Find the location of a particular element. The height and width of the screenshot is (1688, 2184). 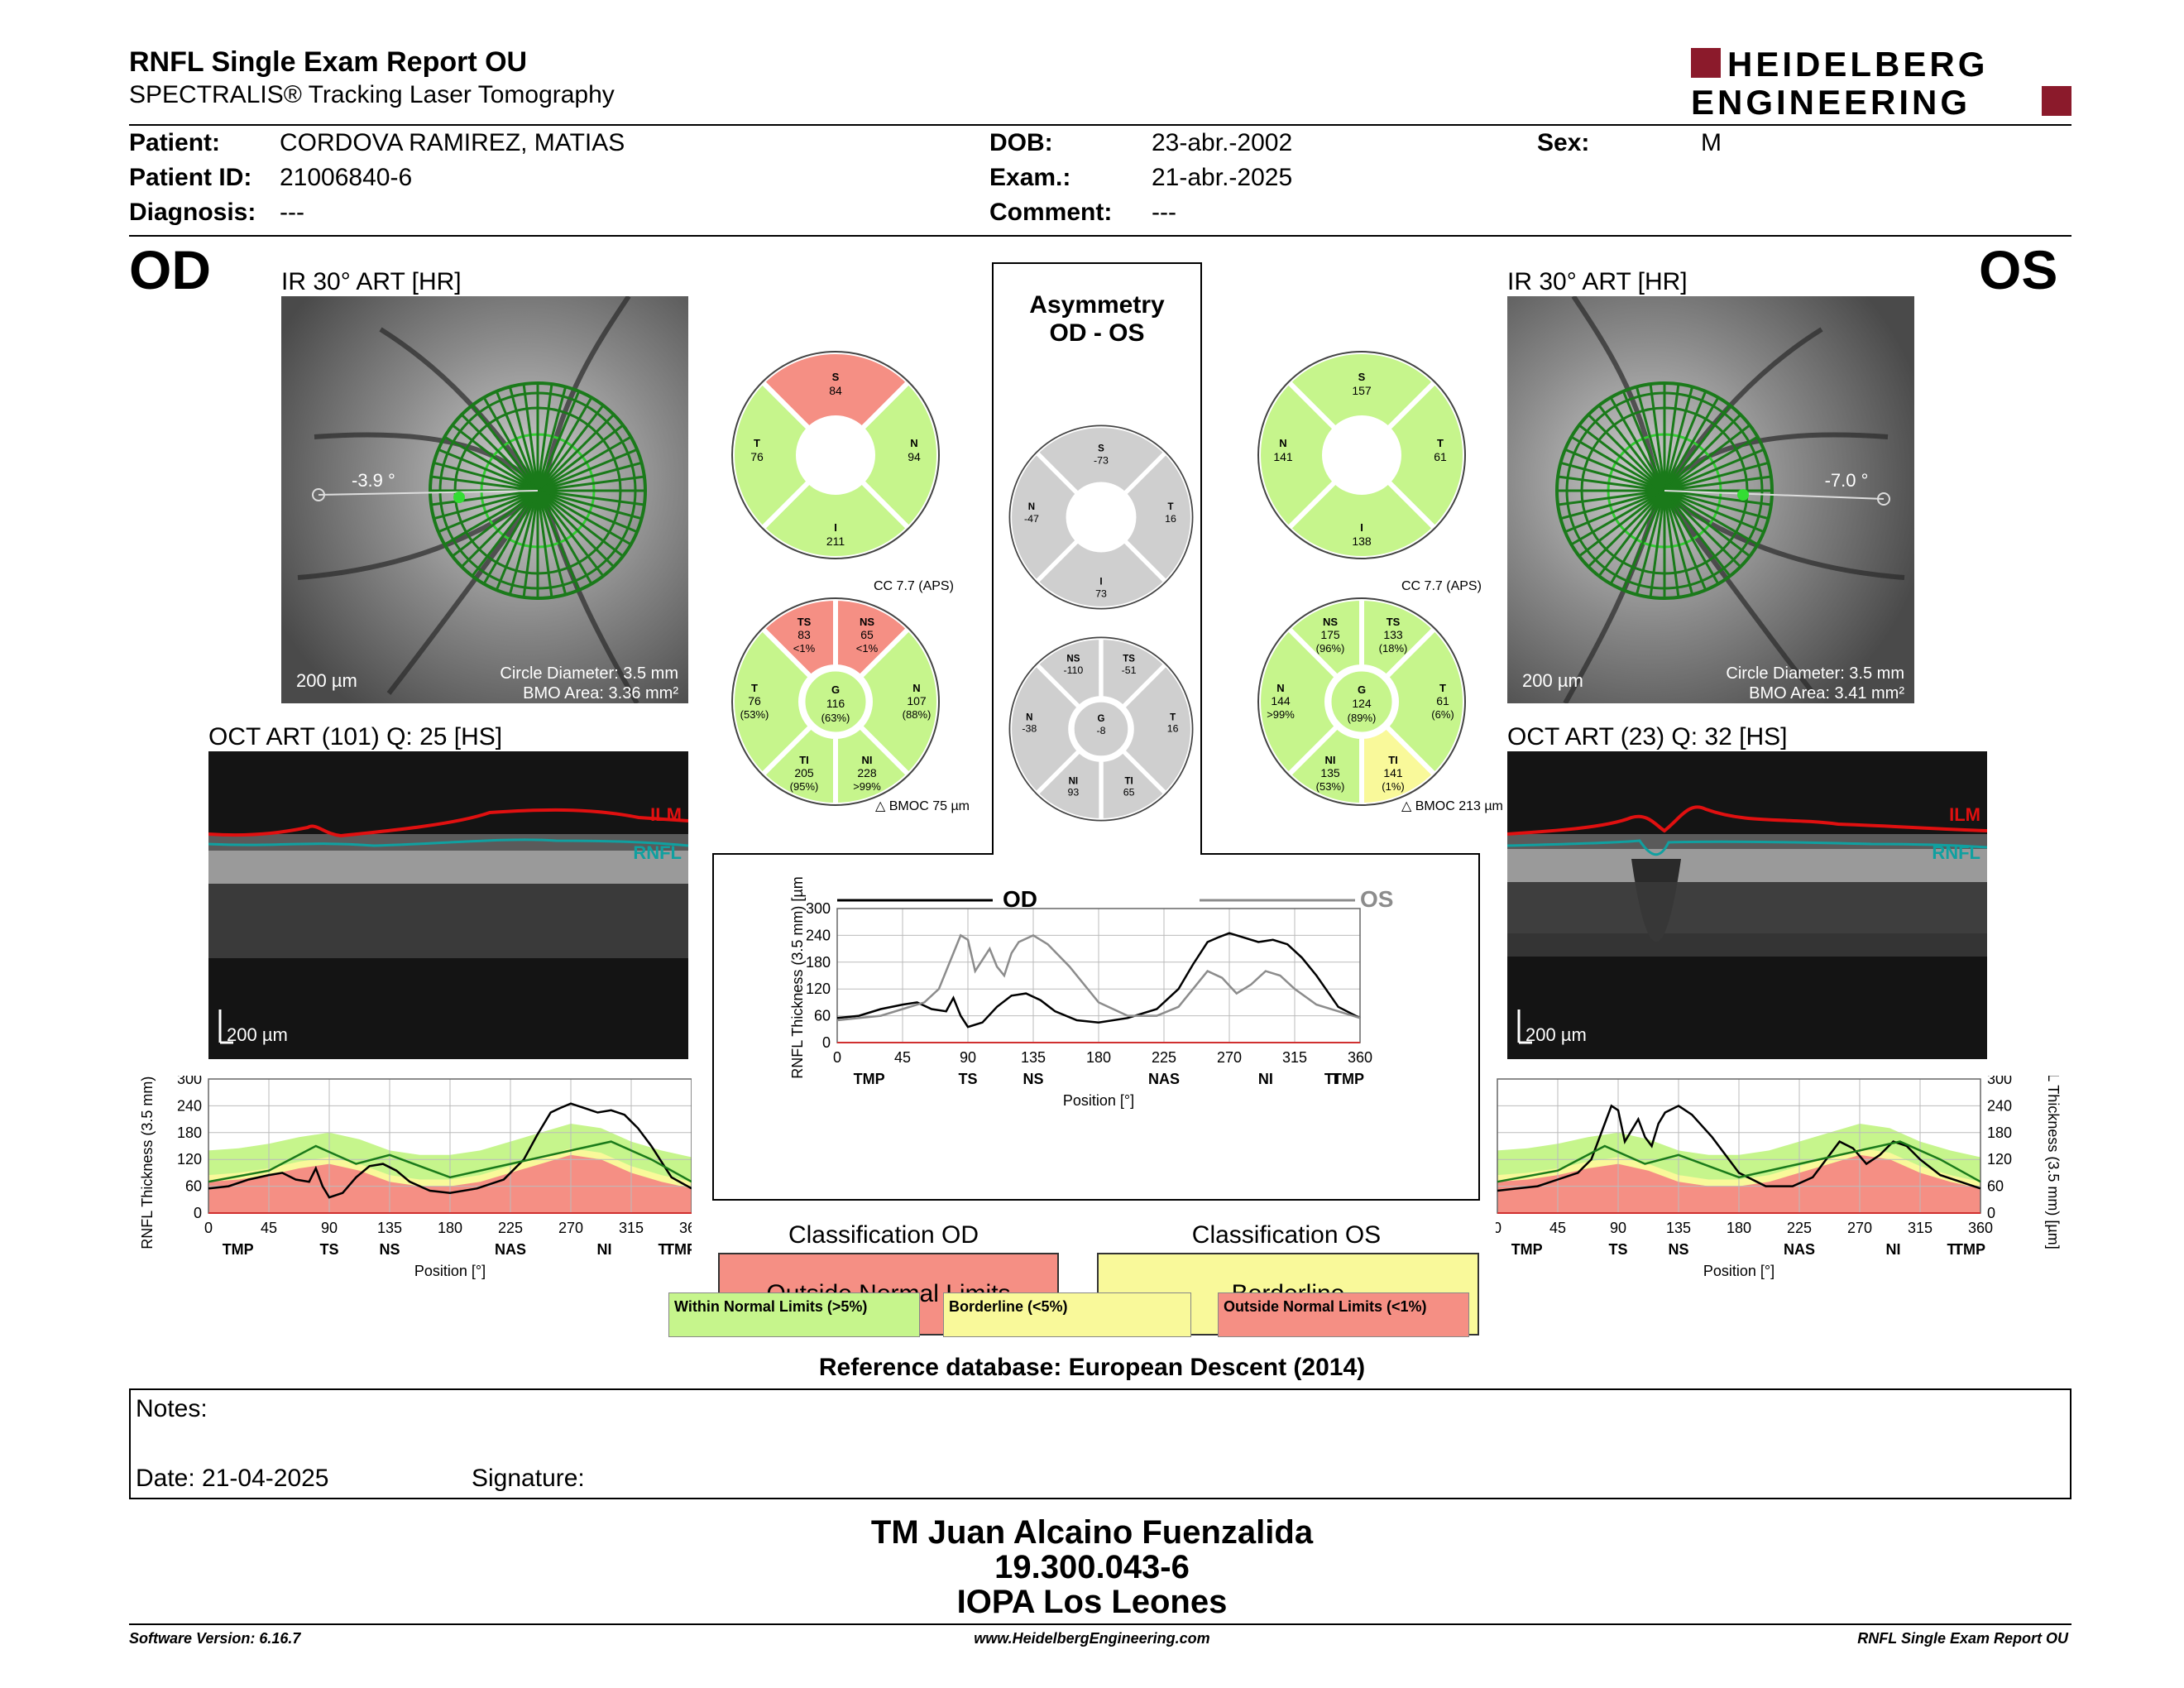

classification-od-title: Classification OD is located at coordinates (883, 1235).